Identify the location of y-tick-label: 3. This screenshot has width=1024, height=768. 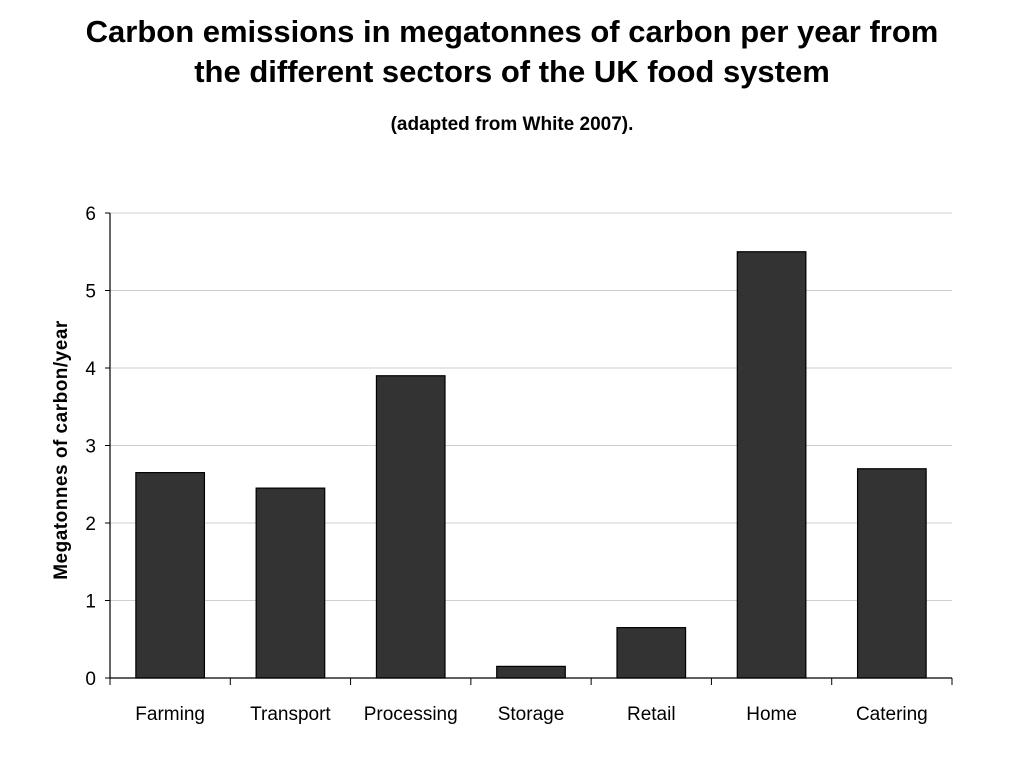
(90, 447).